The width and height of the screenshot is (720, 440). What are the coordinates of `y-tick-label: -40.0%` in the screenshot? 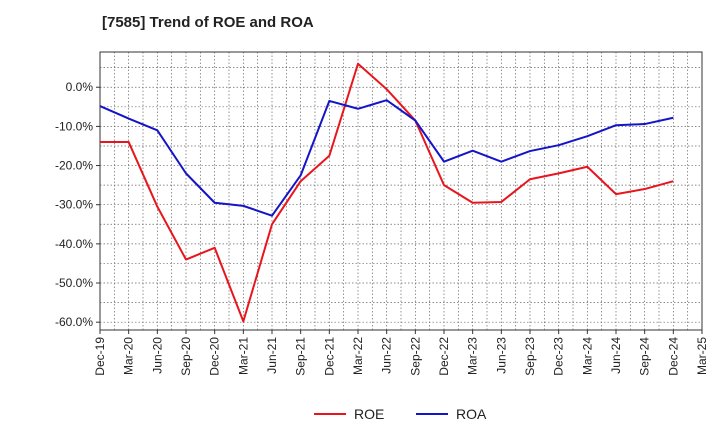 It's located at (74, 244).